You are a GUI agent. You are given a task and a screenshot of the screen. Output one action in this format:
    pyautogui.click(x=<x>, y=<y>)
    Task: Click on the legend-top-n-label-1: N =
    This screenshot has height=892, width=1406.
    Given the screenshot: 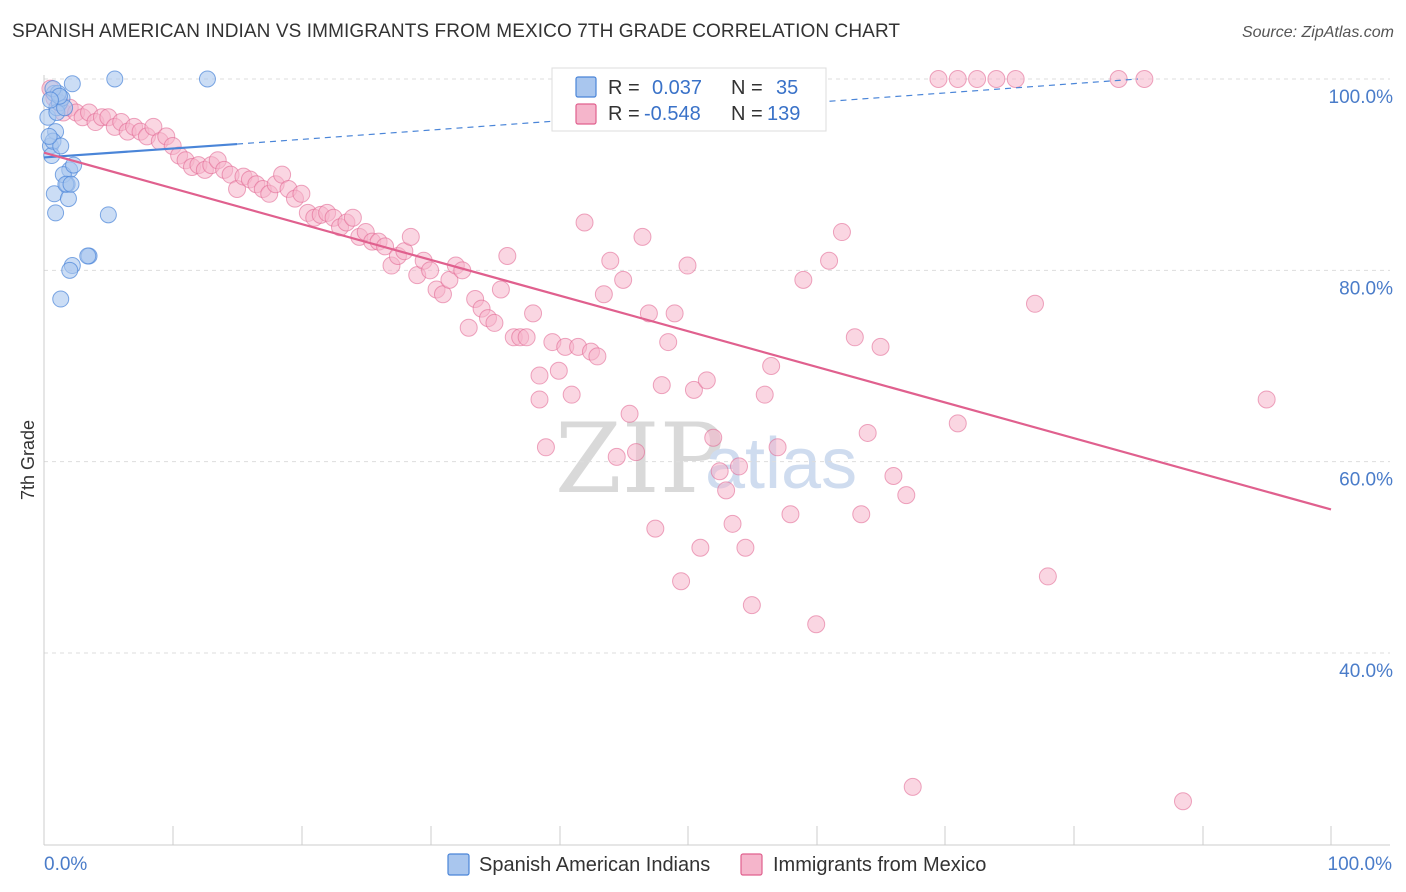 What is the action you would take?
    pyautogui.click(x=747, y=88)
    